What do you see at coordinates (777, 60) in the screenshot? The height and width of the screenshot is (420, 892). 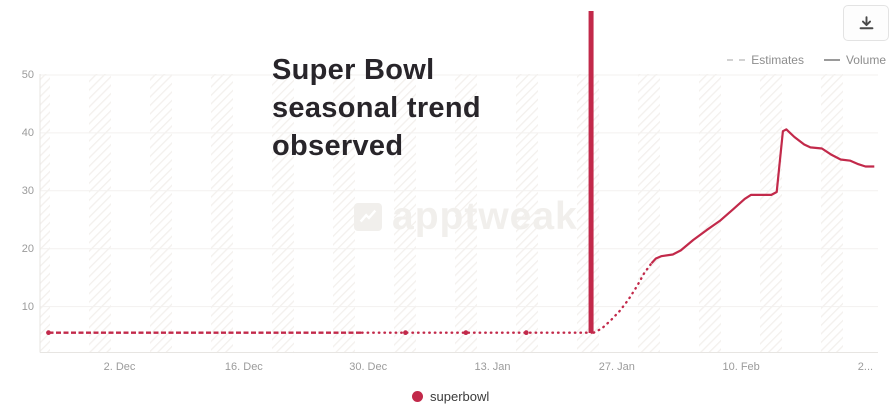 I see `legend-estimates-label: Estimates` at bounding box center [777, 60].